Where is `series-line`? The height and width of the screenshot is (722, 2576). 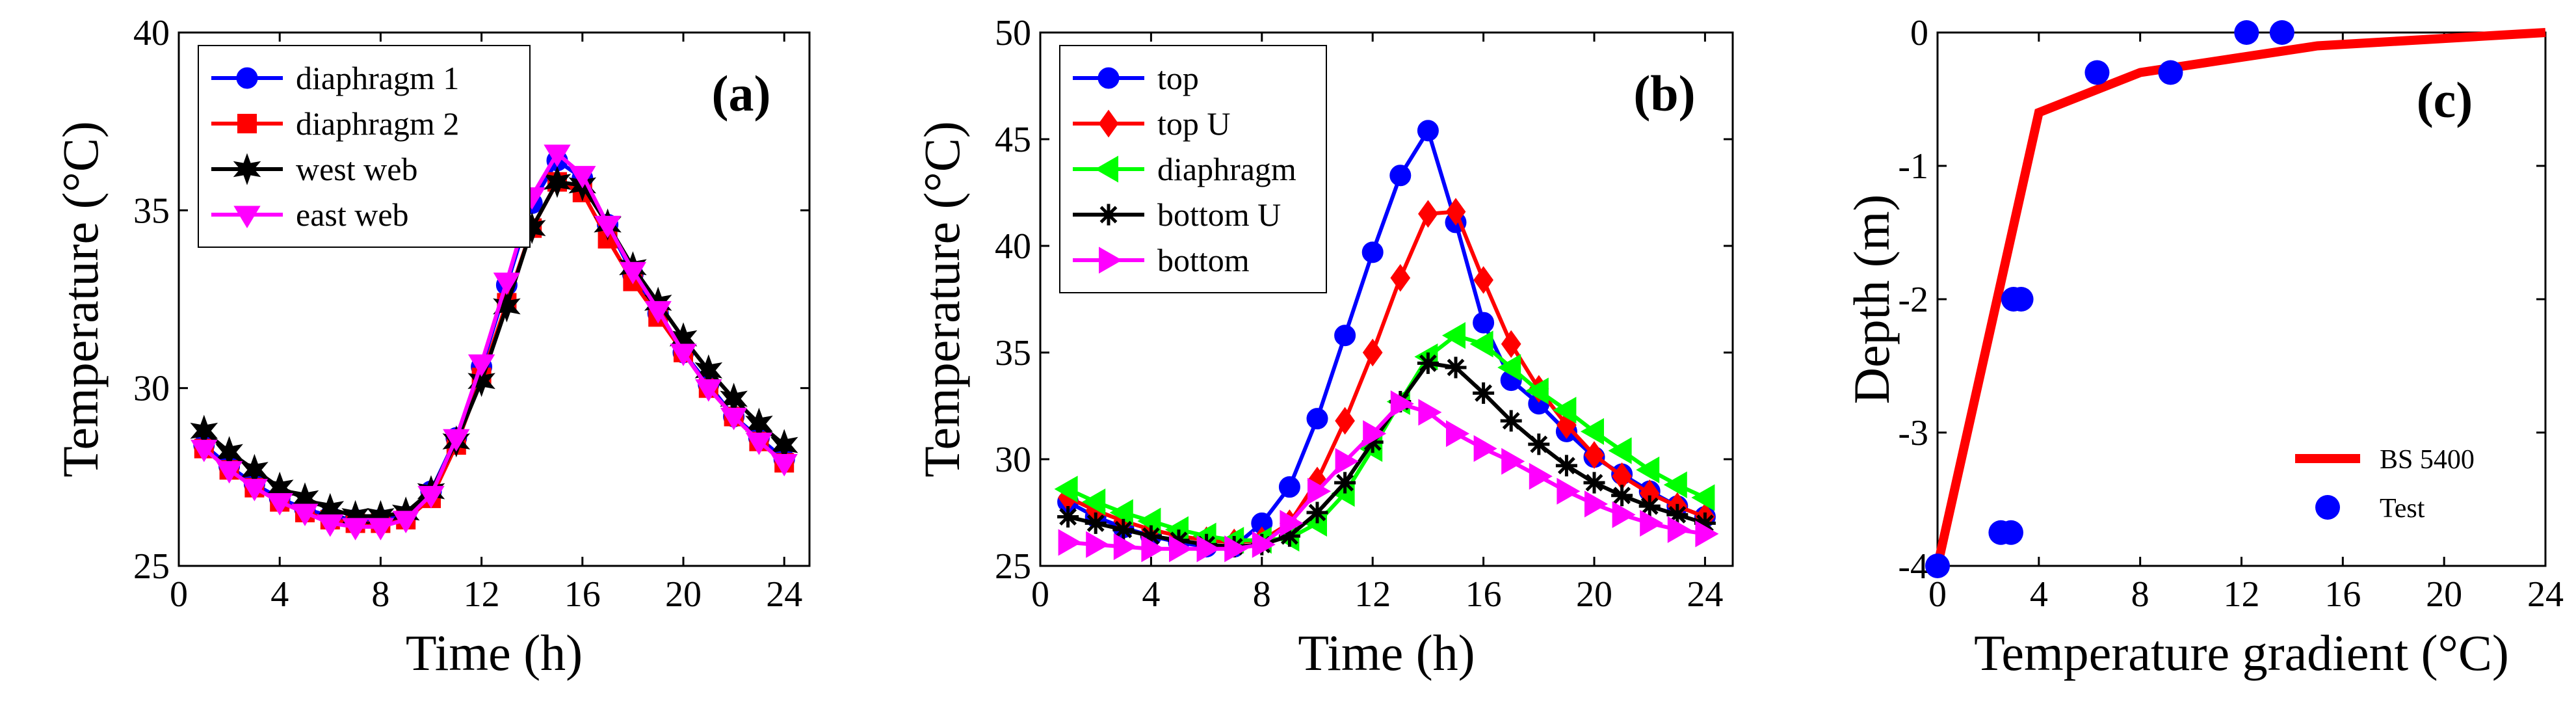
series-line is located at coordinates (1386, 455).